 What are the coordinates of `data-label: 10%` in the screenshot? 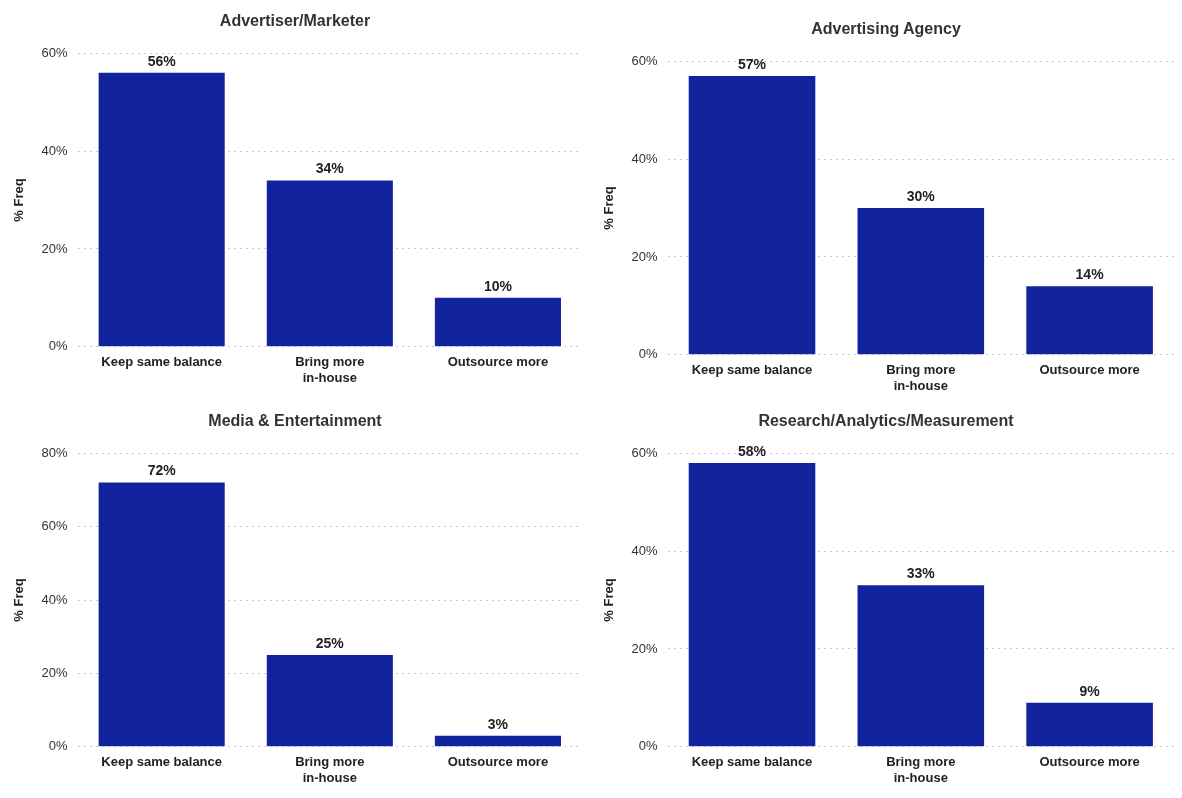 It's located at (498, 285).